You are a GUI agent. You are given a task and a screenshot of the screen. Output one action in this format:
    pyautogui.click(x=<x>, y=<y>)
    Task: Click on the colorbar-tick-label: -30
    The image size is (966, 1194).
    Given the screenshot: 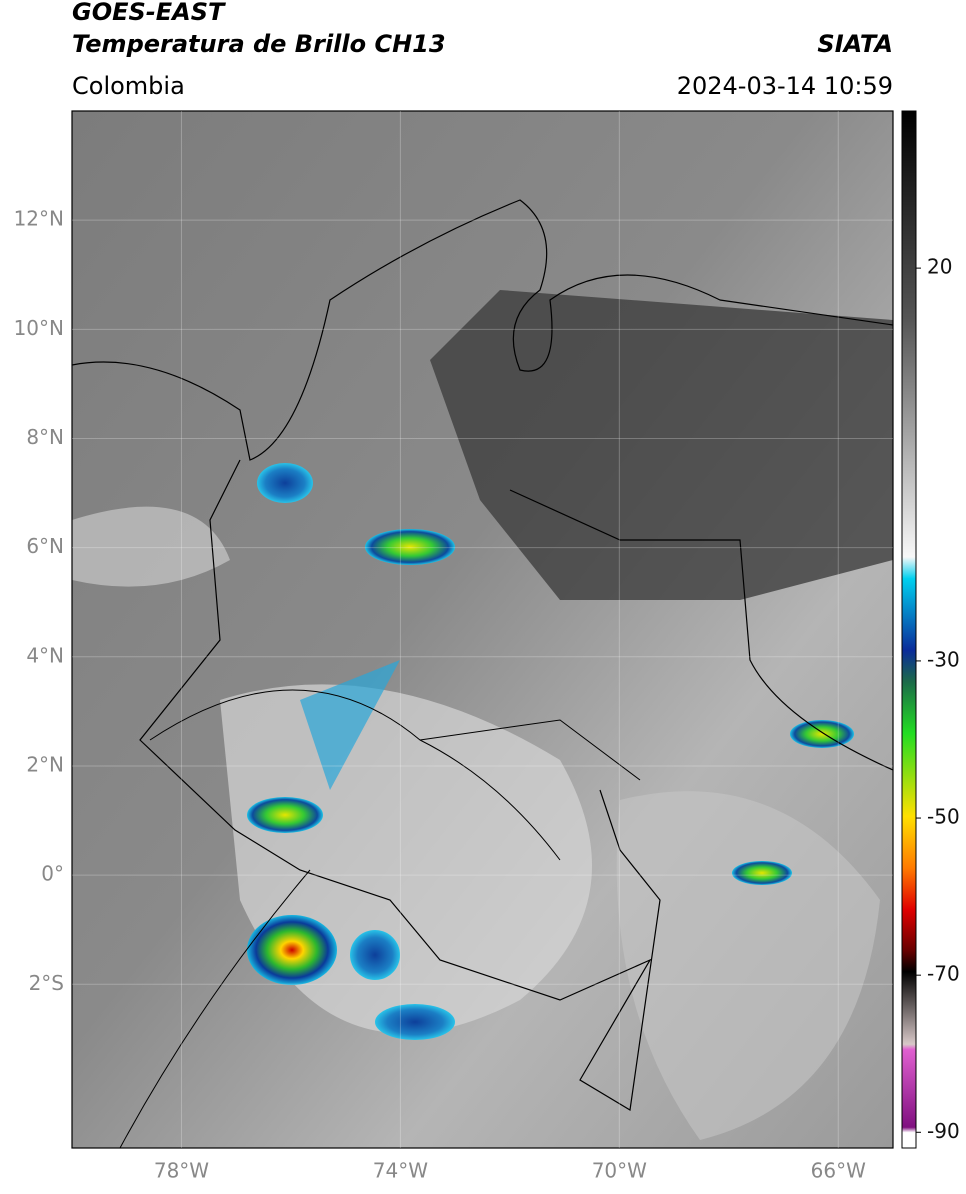 What is the action you would take?
    pyautogui.click(x=943, y=659)
    